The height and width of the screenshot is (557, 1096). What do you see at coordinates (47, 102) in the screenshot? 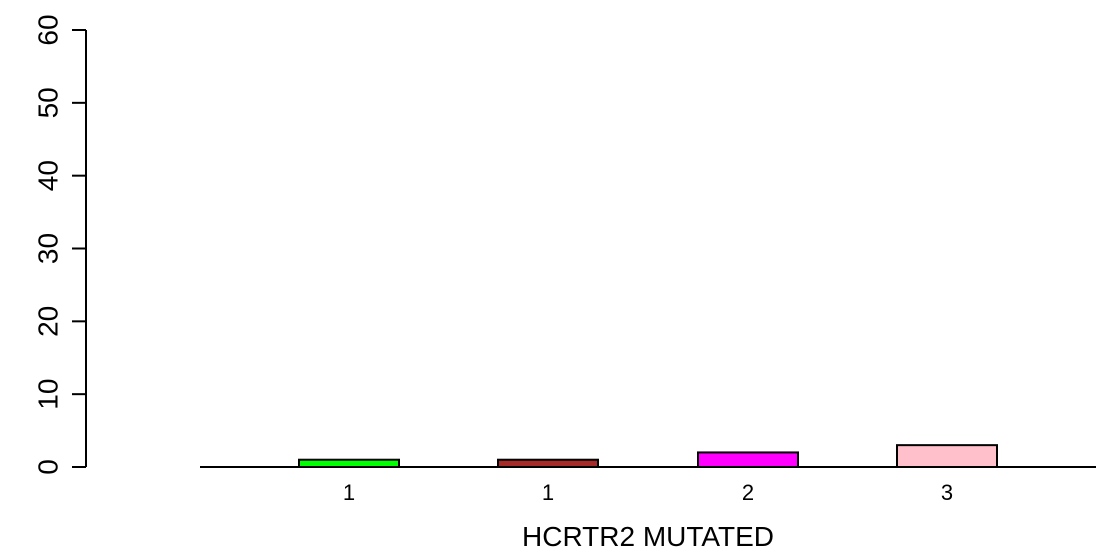
I see `y-tick-label: 50` at bounding box center [47, 102].